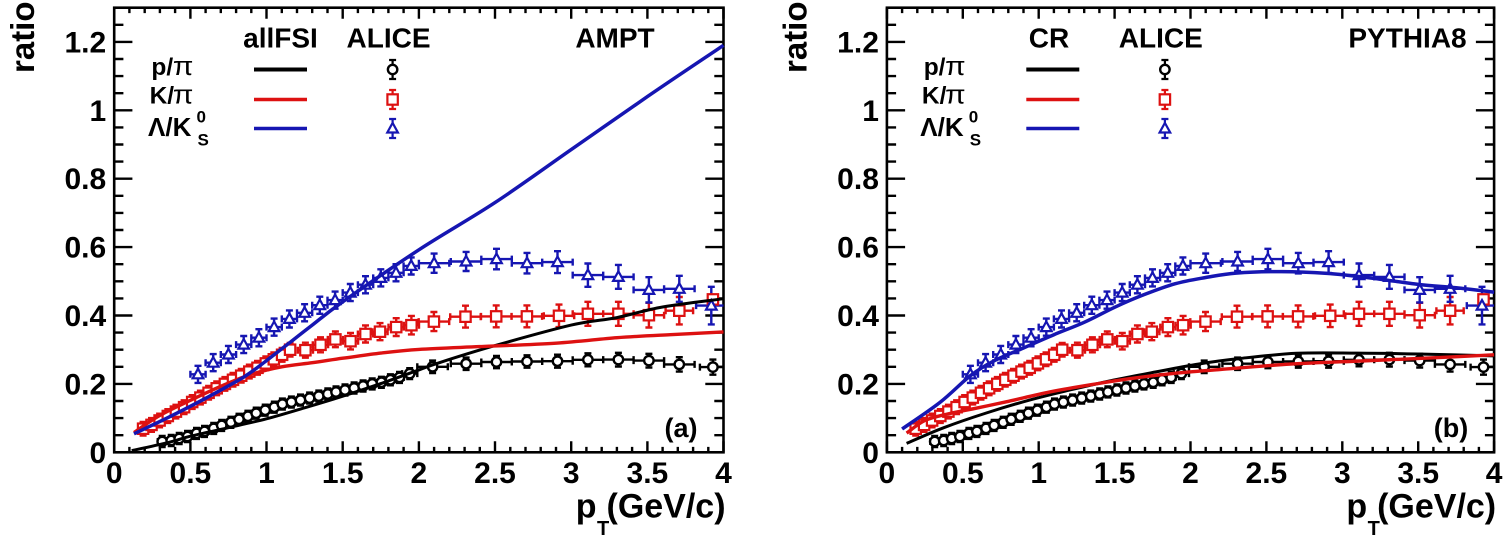  Describe the element at coordinates (1451, 428) in the screenshot. I see `svg-text: (b)` at that location.